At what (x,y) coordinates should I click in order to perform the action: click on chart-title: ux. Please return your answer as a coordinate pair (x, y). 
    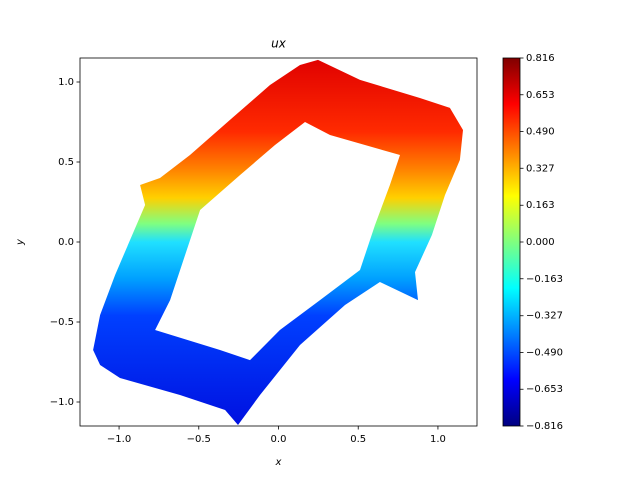
    Looking at the image, I should click on (279, 44).